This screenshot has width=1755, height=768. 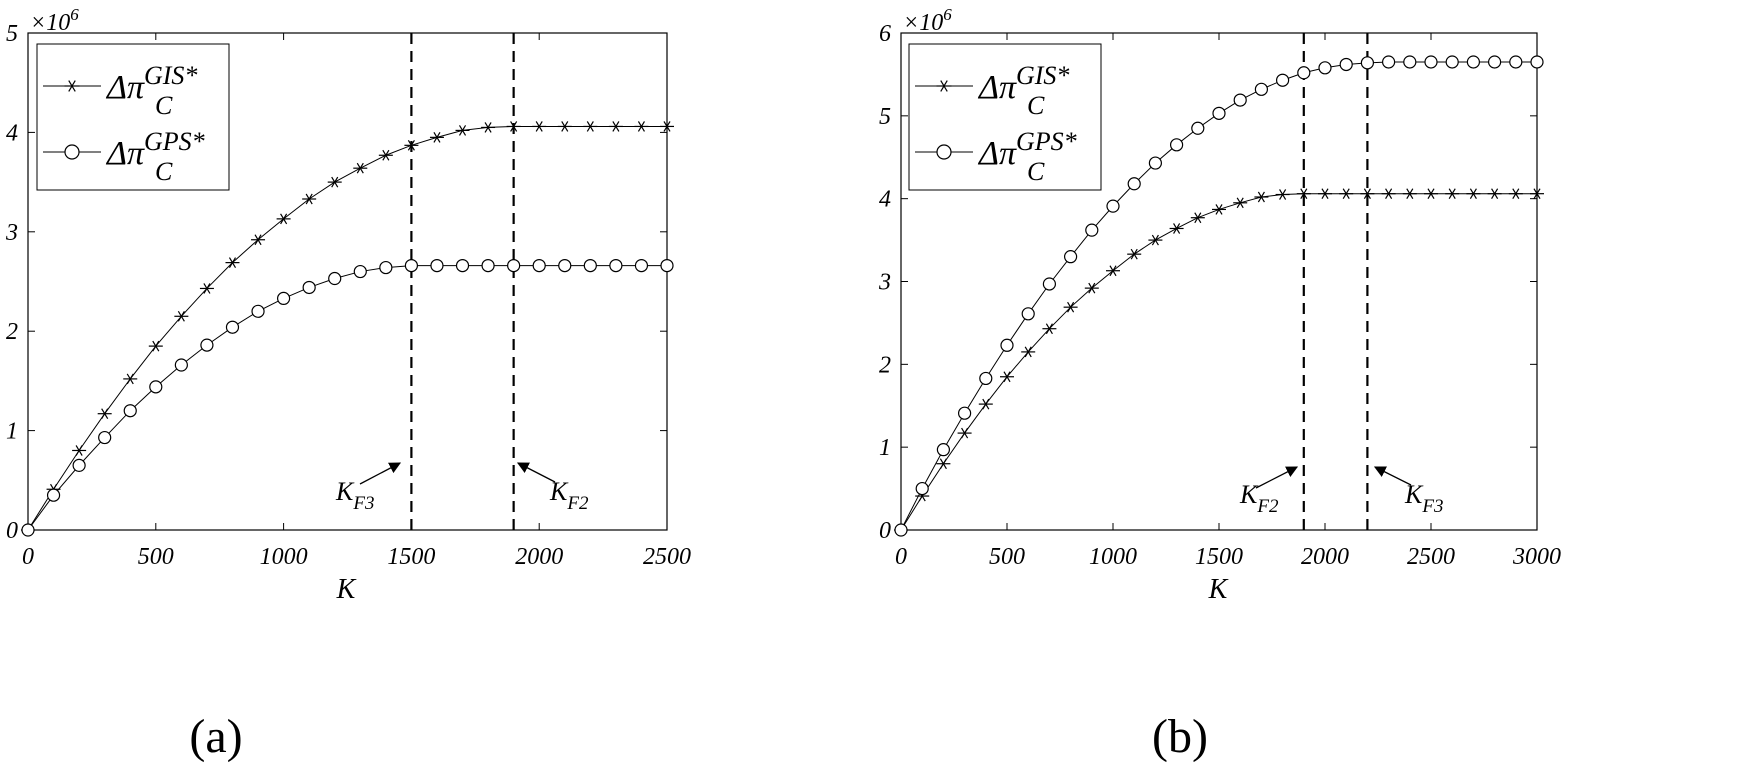 What do you see at coordinates (12, 332) in the screenshot?
I see `y-tick-label: 2` at bounding box center [12, 332].